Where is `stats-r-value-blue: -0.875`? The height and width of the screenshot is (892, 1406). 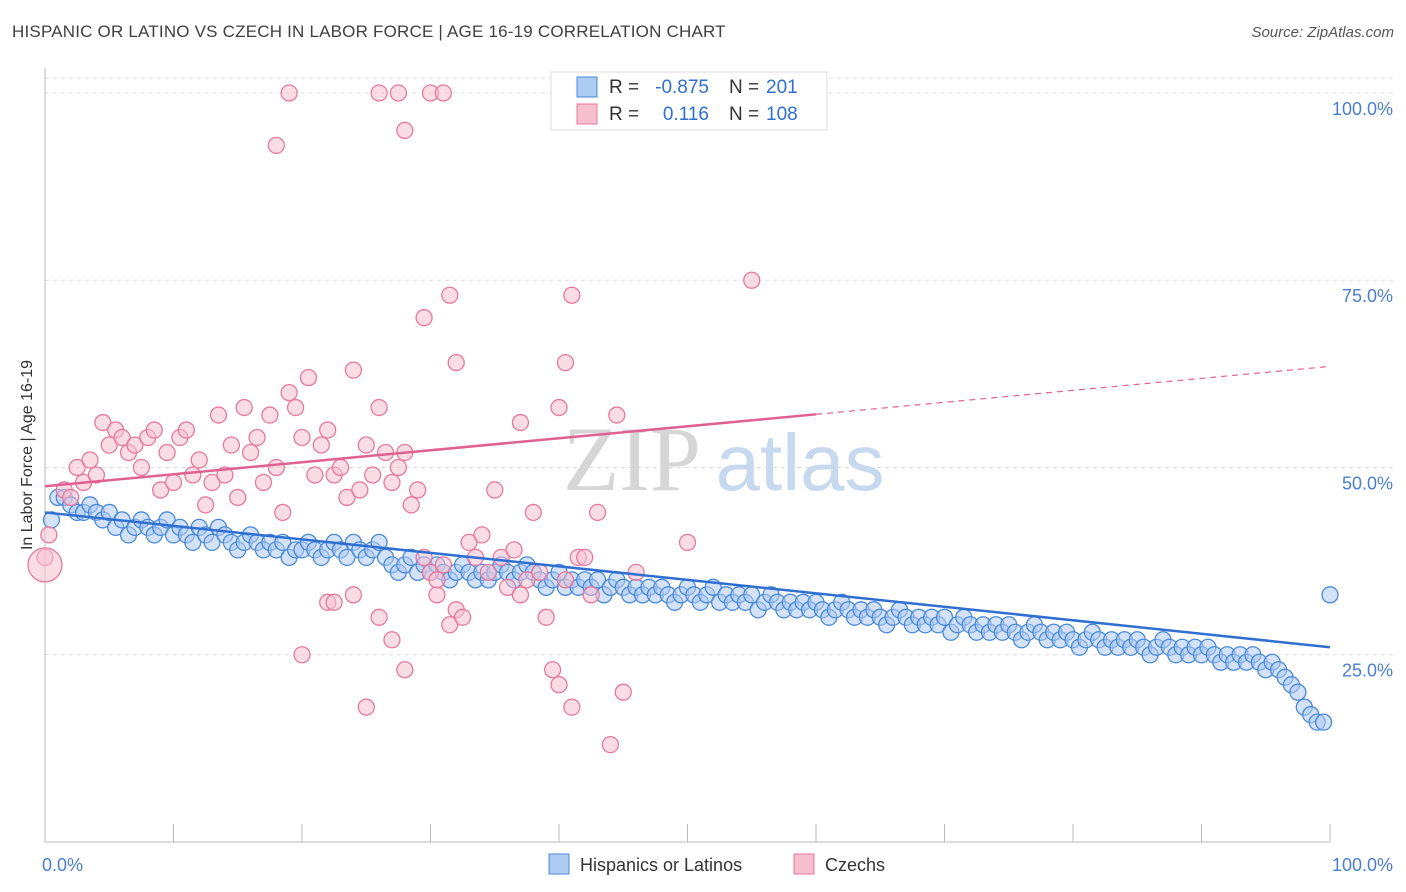 stats-r-value-blue: -0.875 is located at coordinates (682, 87).